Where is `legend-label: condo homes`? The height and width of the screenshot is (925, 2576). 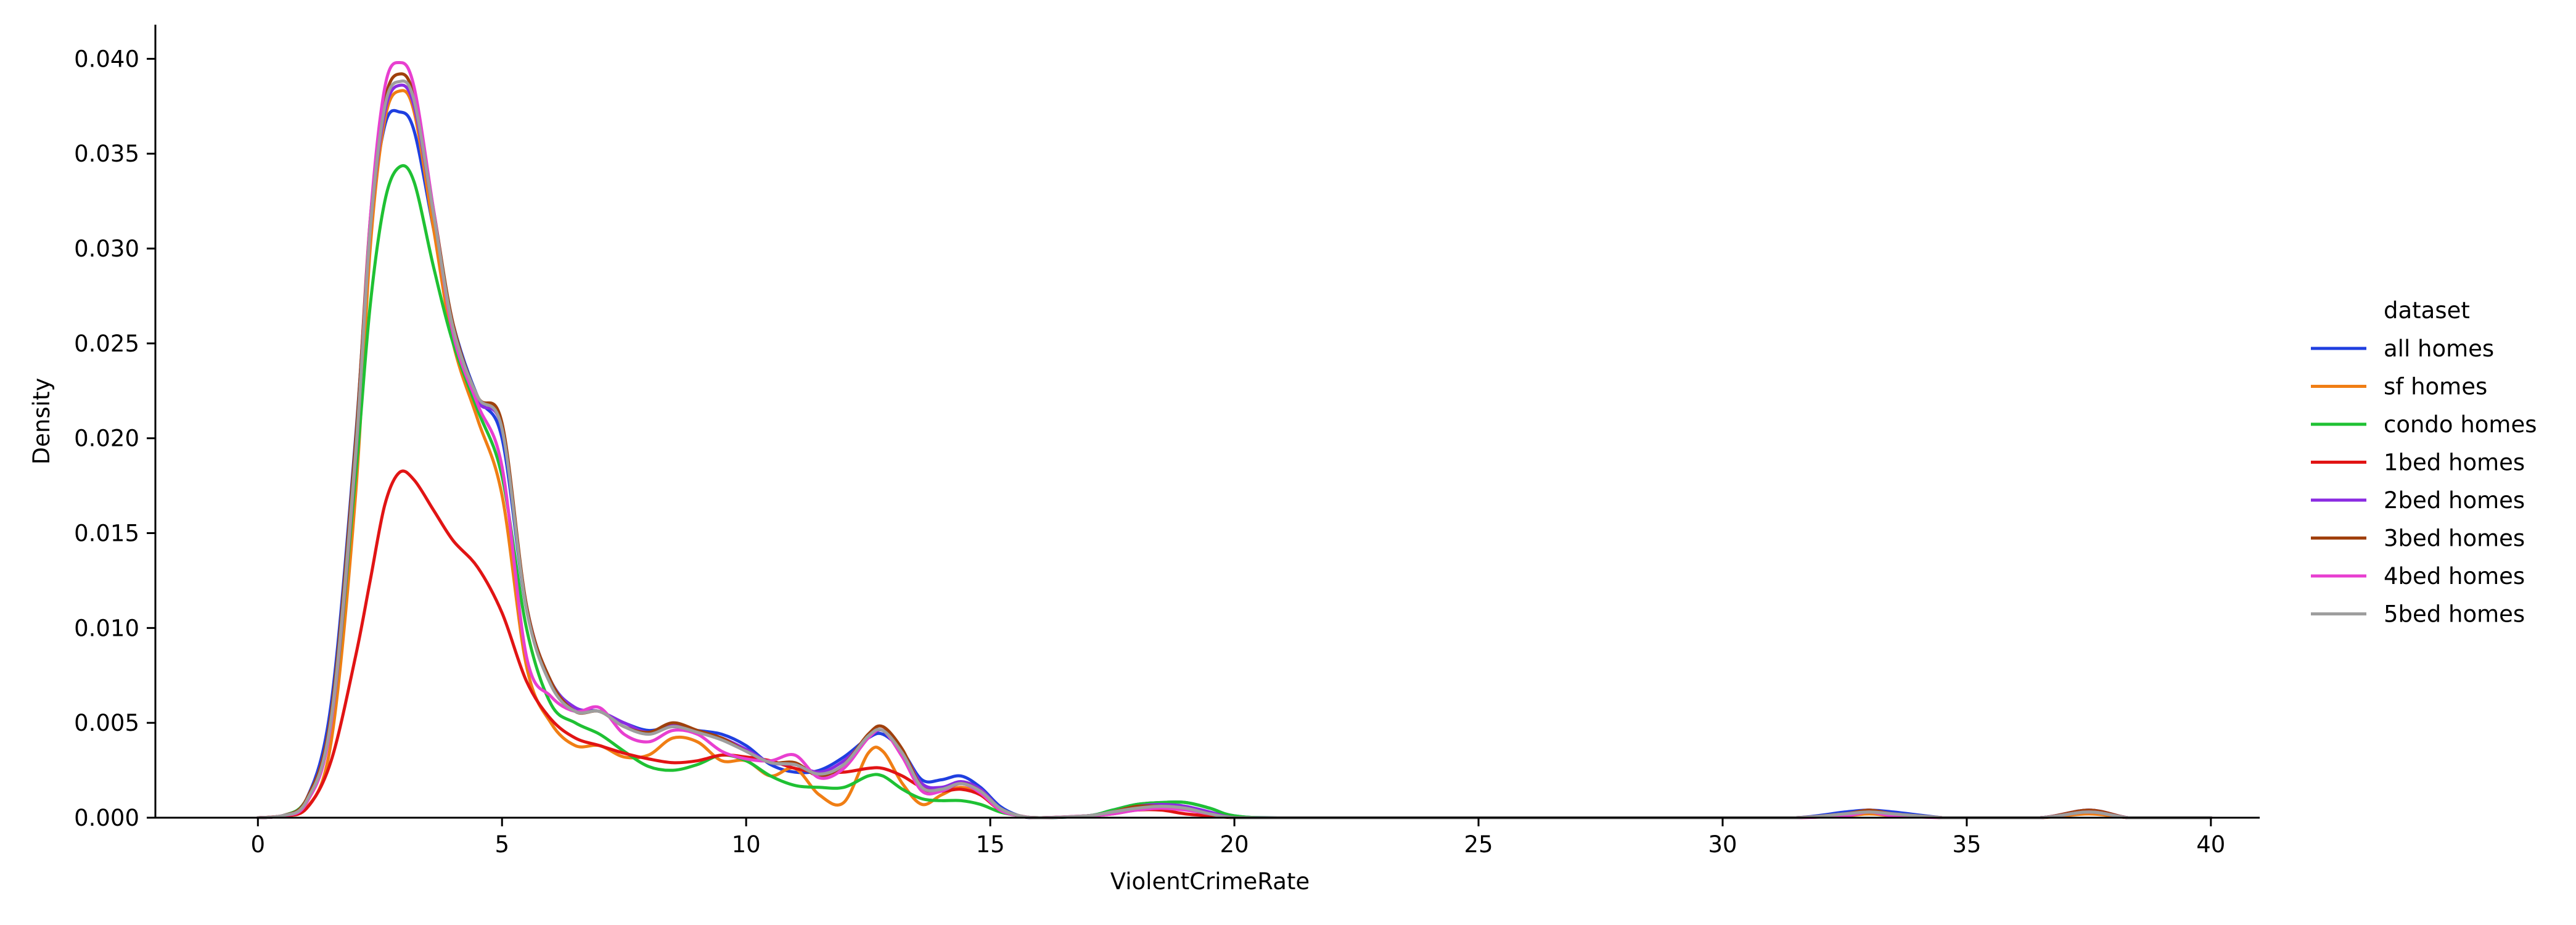 legend-label: condo homes is located at coordinates (2460, 425).